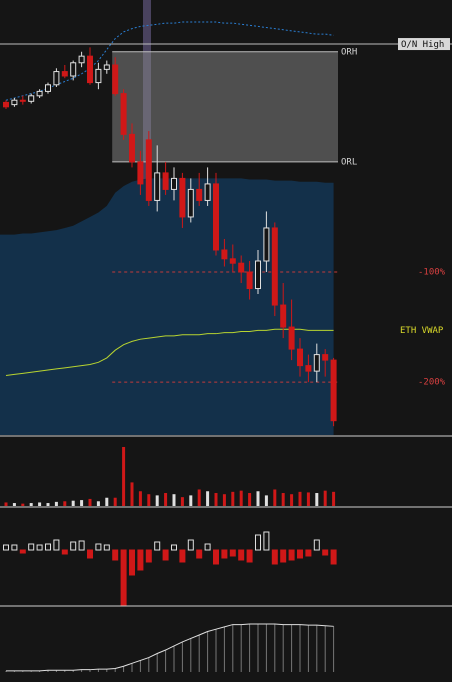 The image size is (452, 682). I want to click on y-tick-label: -200%, so click(432, 383).